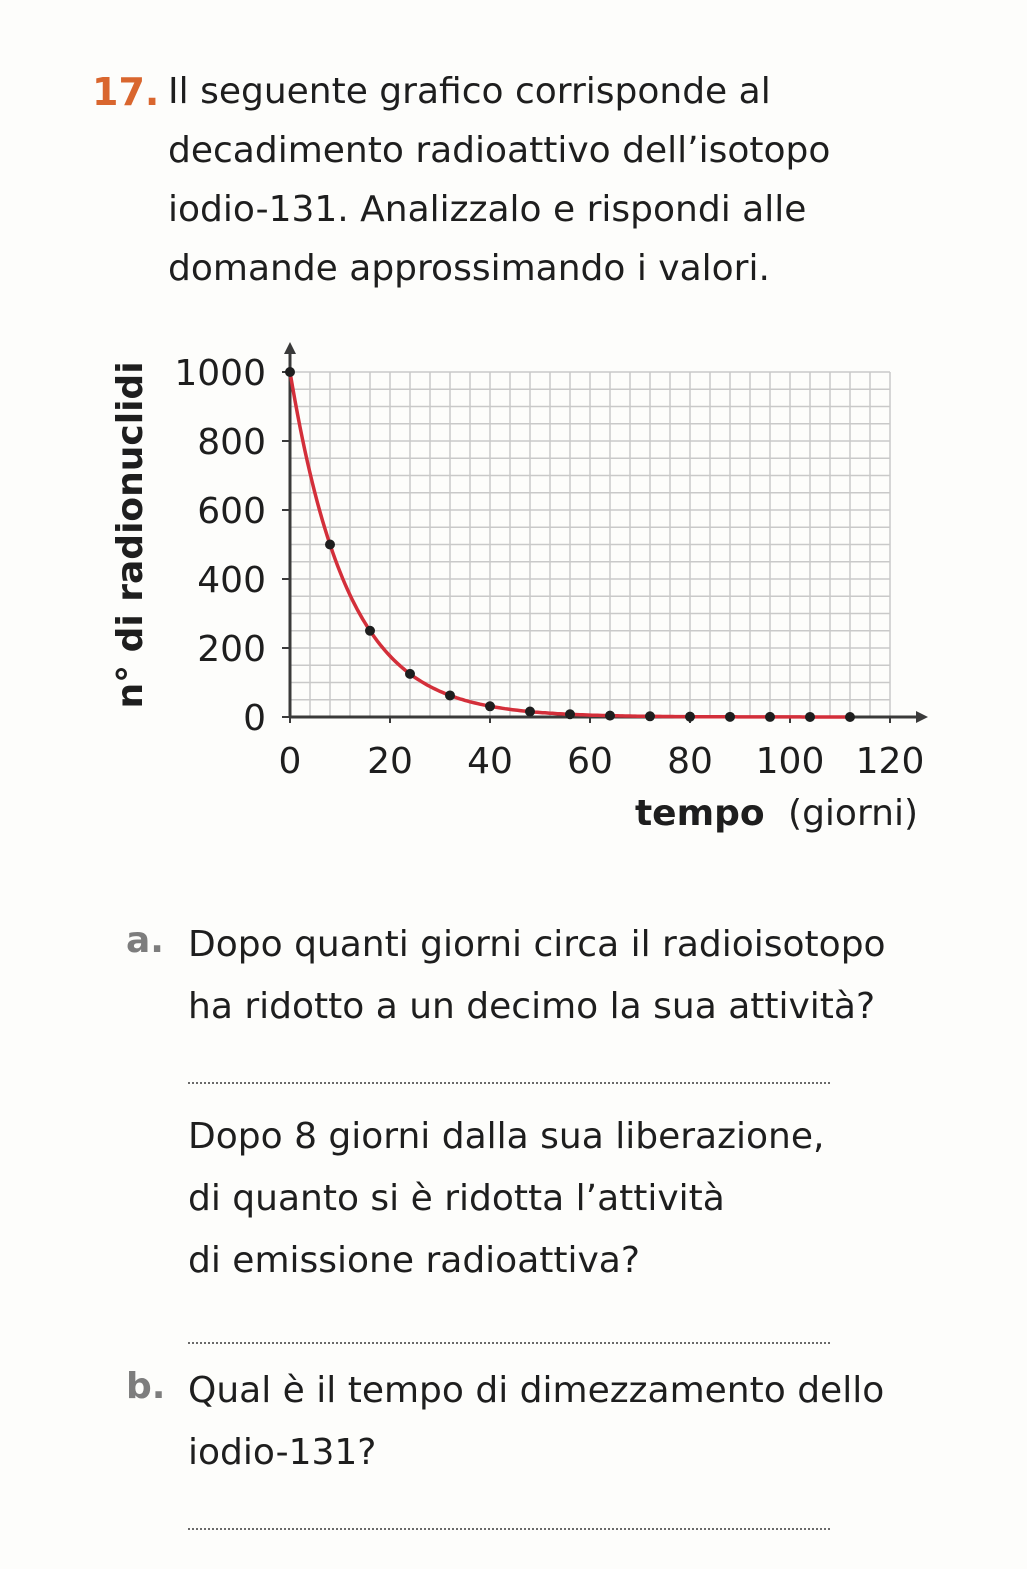 This screenshot has width=1027, height=1569. Describe the element at coordinates (145, 940) in the screenshot. I see `question-a-letter: a.` at that location.